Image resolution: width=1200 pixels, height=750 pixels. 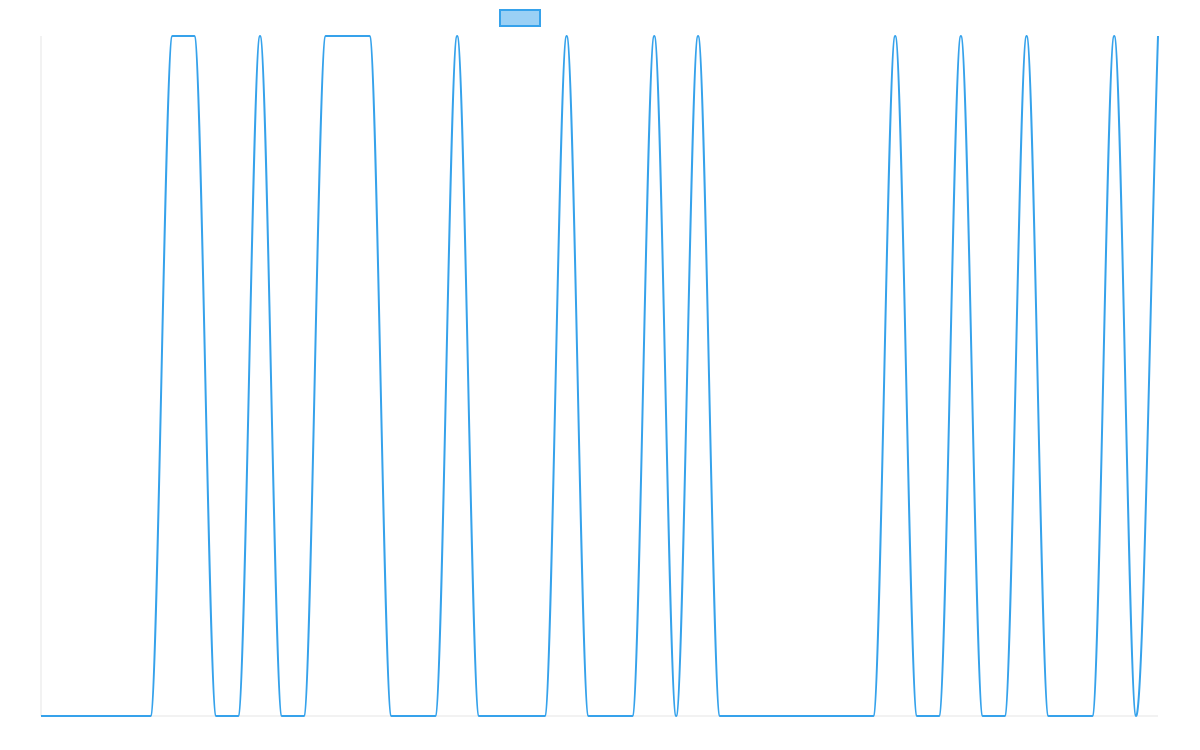 I want to click on legend, so click(x=520, y=18).